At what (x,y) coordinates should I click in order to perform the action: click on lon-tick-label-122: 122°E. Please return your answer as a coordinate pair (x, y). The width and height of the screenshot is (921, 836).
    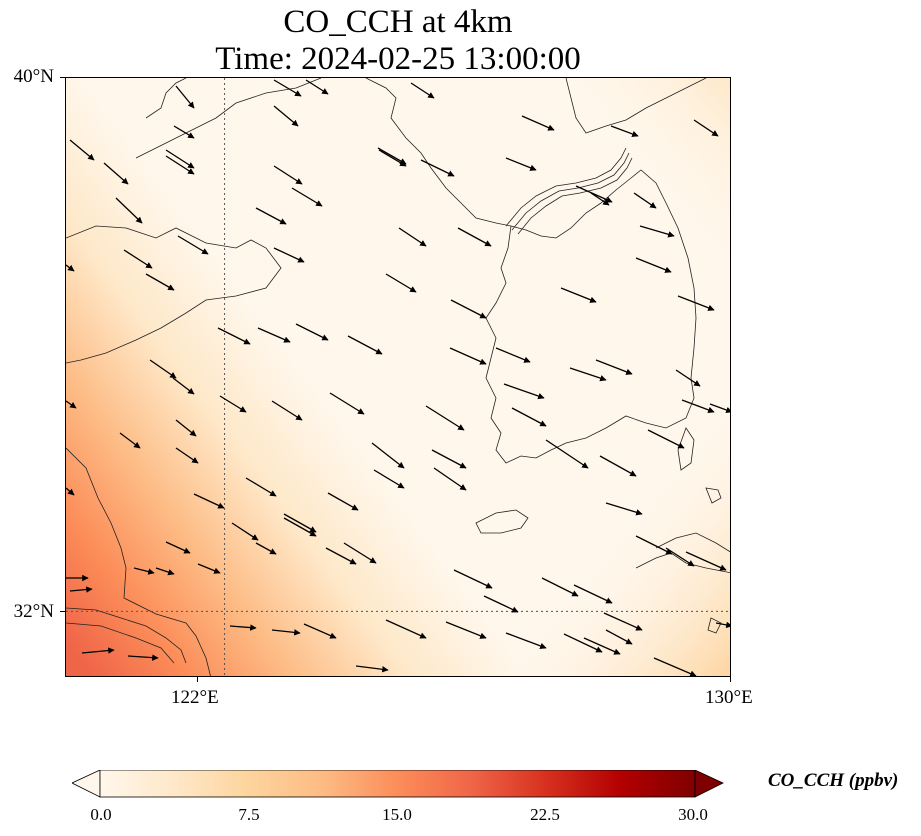
    Looking at the image, I should click on (195, 697).